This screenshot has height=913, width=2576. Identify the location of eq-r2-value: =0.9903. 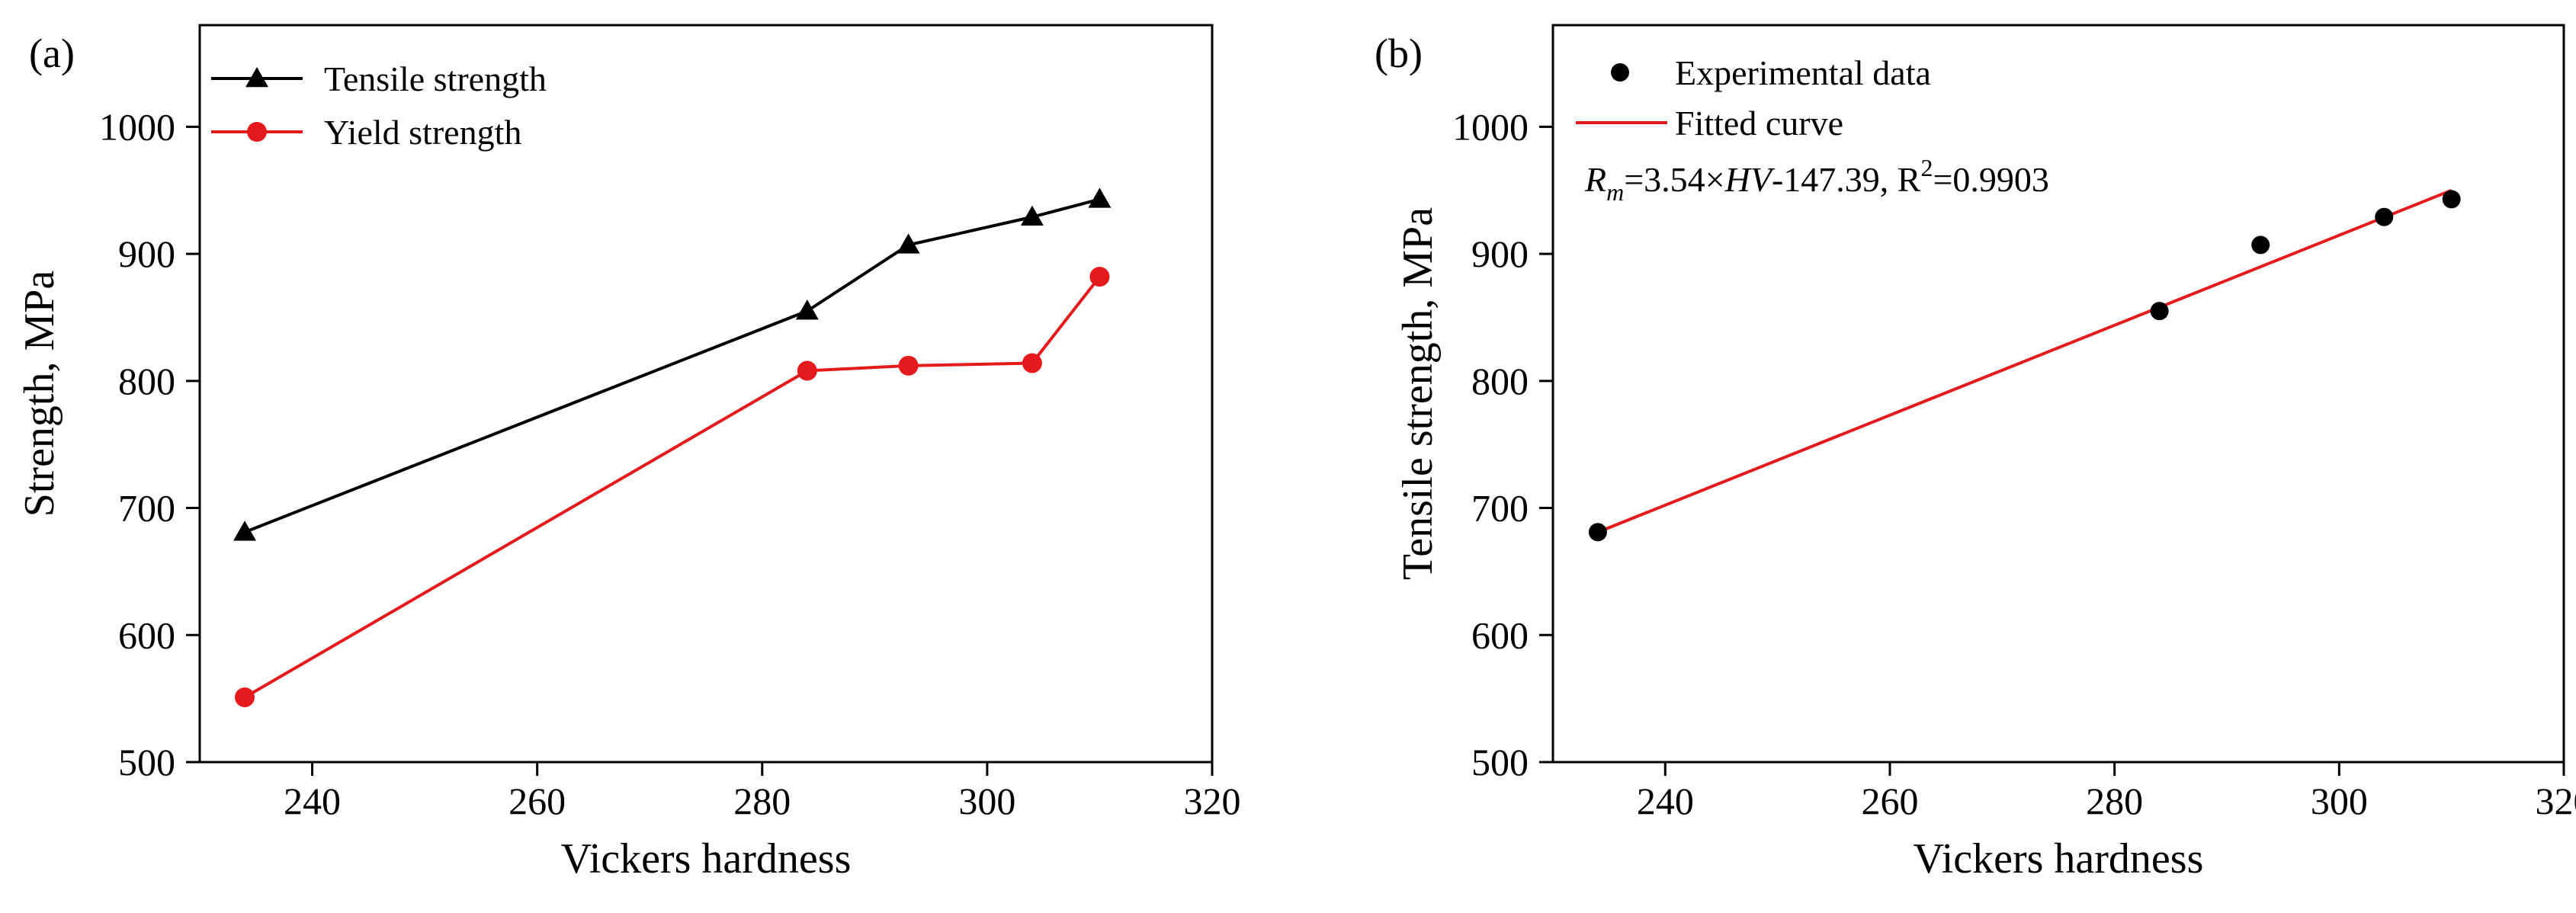
(1990, 179).